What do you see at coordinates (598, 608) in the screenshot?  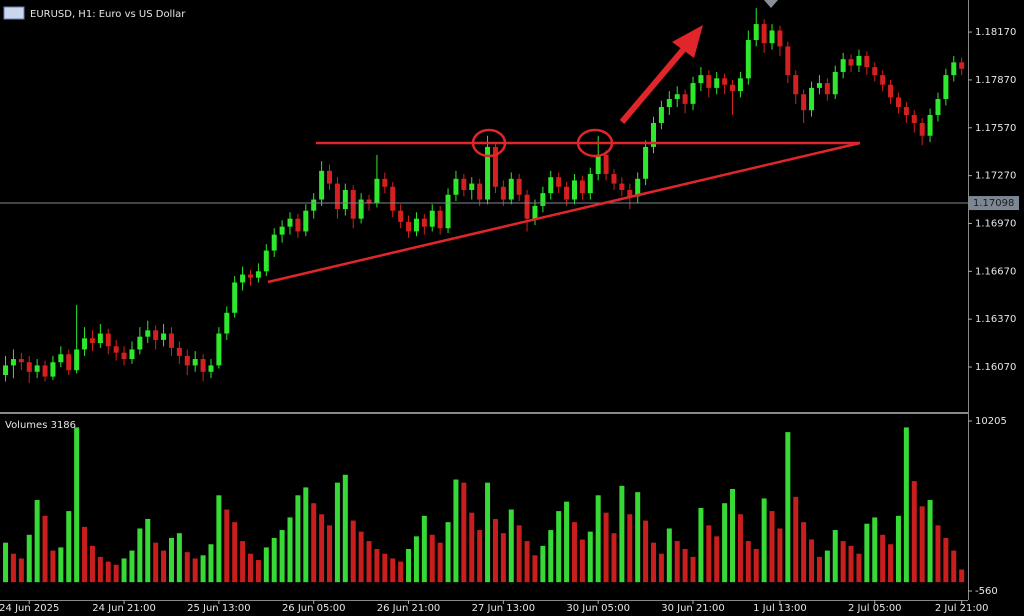 I see `x-tick-label: 30 Jun 05:00` at bounding box center [598, 608].